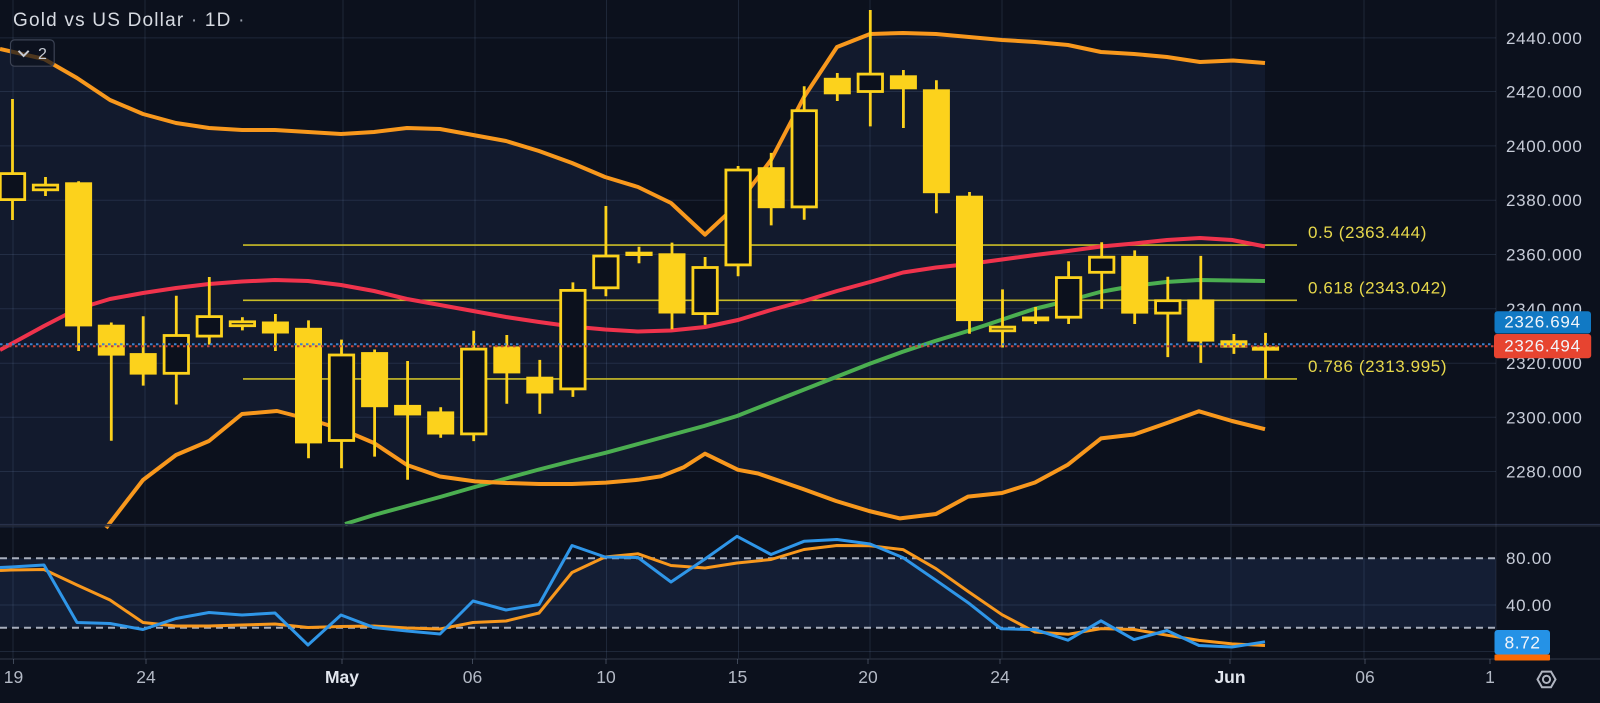  I want to click on svg-text: 2326.694, so click(1542, 322).